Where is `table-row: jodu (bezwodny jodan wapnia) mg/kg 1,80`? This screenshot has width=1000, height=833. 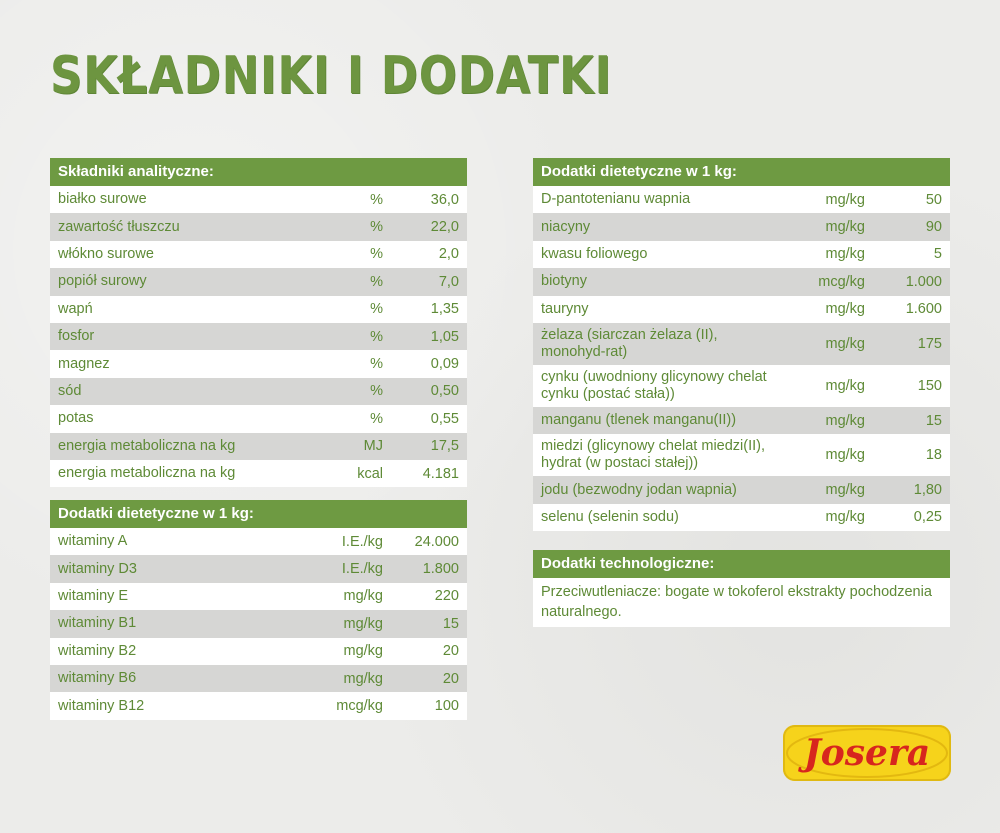 table-row: jodu (bezwodny jodan wapnia) mg/kg 1,80 is located at coordinates (741, 490).